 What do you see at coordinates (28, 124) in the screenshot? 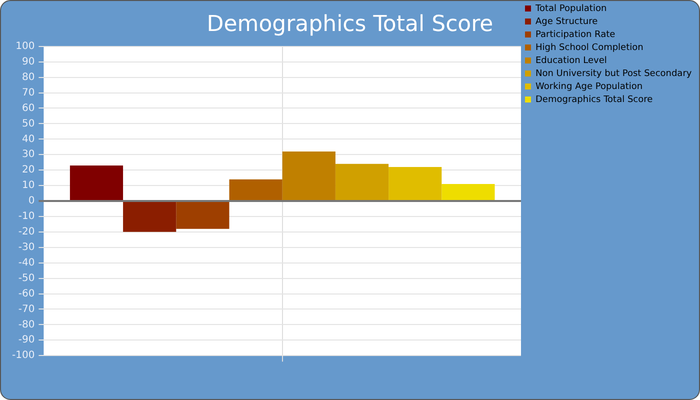
I see `y-tick-label: 50` at bounding box center [28, 124].